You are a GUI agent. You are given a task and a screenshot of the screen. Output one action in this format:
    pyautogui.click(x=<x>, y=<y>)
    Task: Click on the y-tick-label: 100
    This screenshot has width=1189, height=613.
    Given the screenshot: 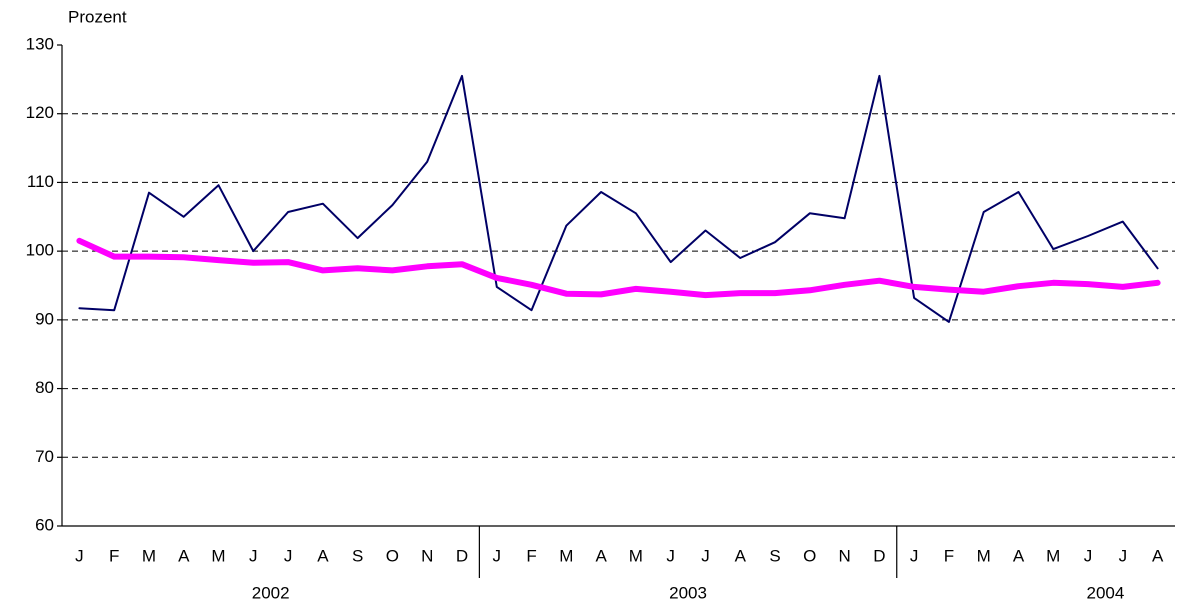 What is the action you would take?
    pyautogui.click(x=40, y=250)
    